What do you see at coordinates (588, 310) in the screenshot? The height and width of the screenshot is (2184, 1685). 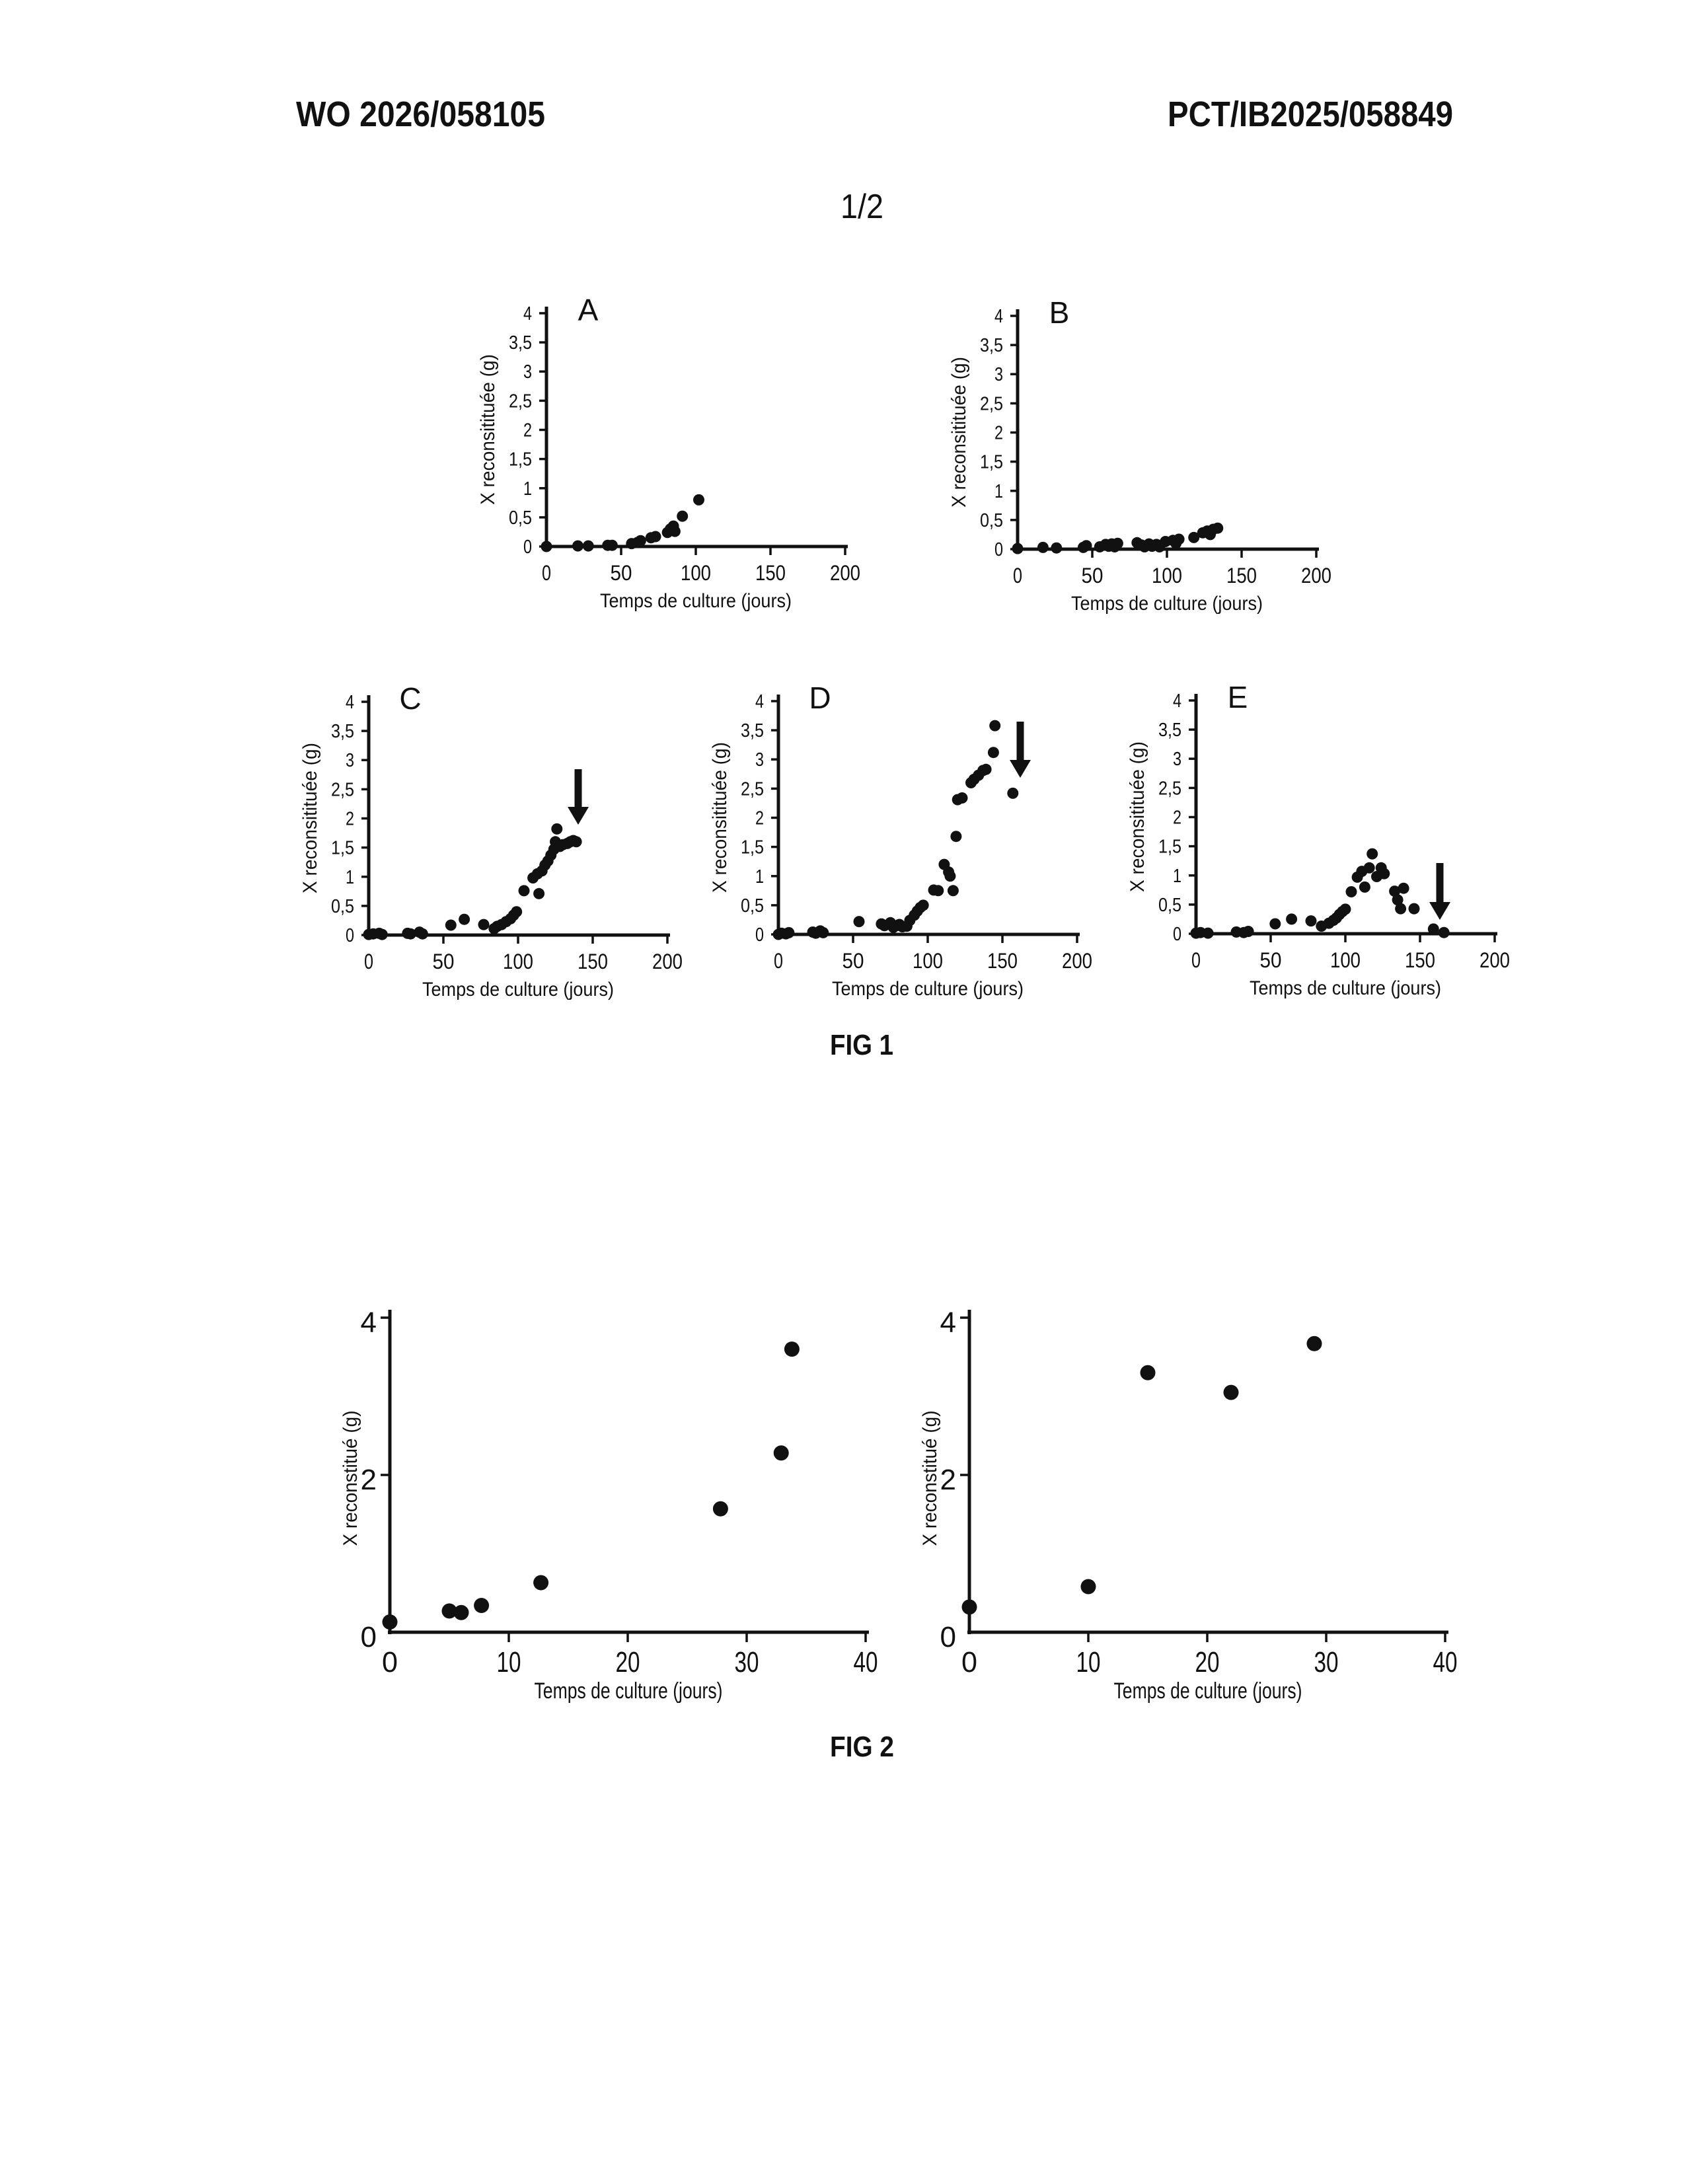 I see `svg-text: A` at bounding box center [588, 310].